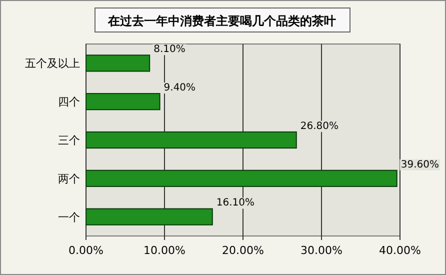 Image resolution: width=446 pixels, height=275 pixels. Describe the element at coordinates (69, 217) in the screenshot. I see `y-tick-label: 一个` at that location.